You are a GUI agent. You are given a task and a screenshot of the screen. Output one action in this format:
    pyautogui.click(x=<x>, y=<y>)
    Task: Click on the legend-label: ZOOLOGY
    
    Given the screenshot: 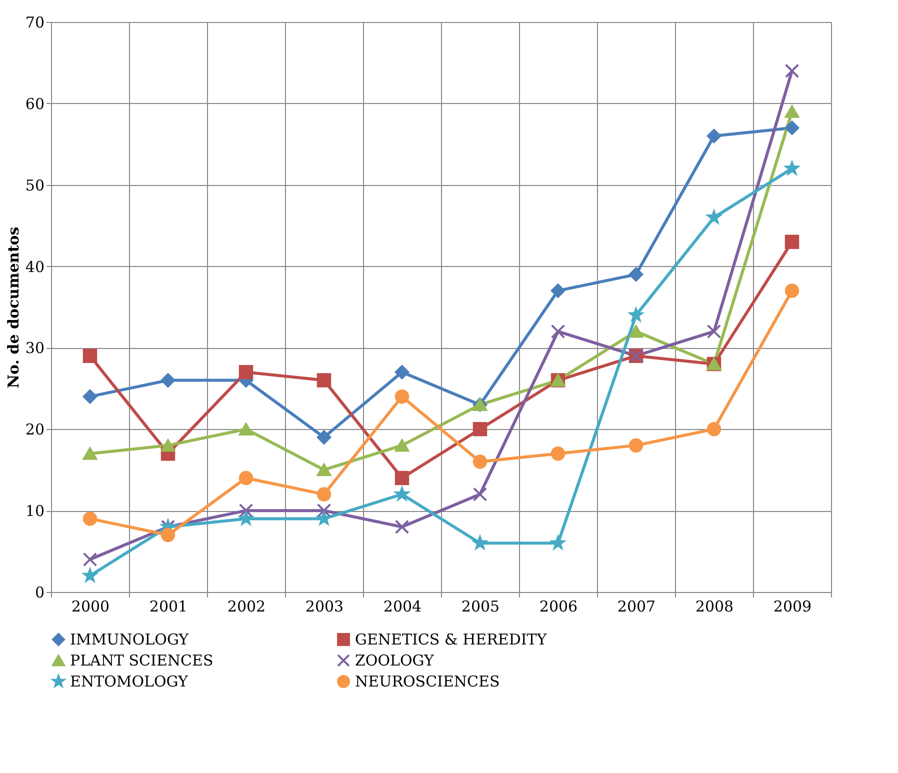 What is the action you would take?
    pyautogui.click(x=395, y=661)
    